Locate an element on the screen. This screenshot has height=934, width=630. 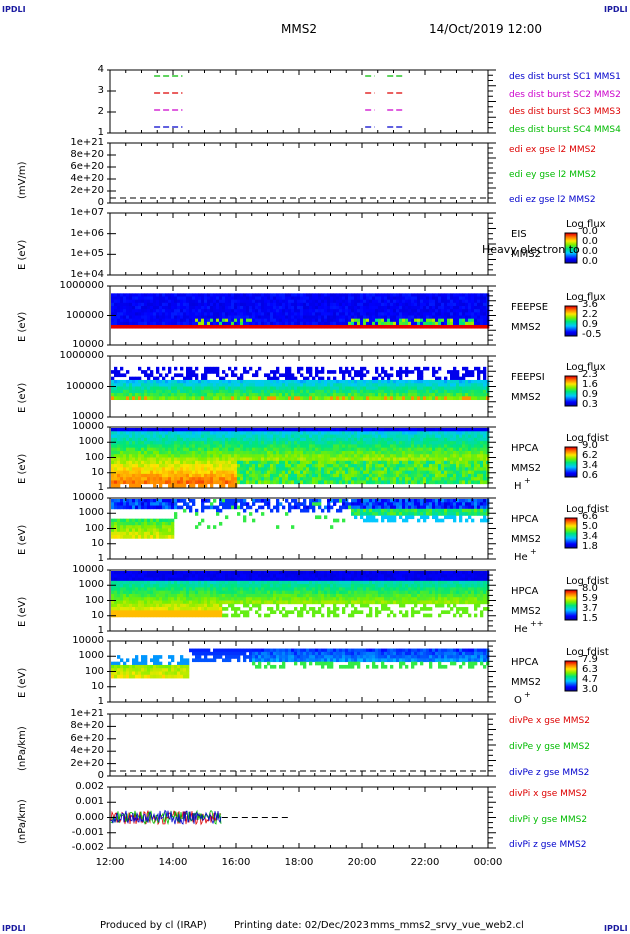
legend-item-burst: des dist burst SC1 MMS1 is located at coordinates (565, 77).